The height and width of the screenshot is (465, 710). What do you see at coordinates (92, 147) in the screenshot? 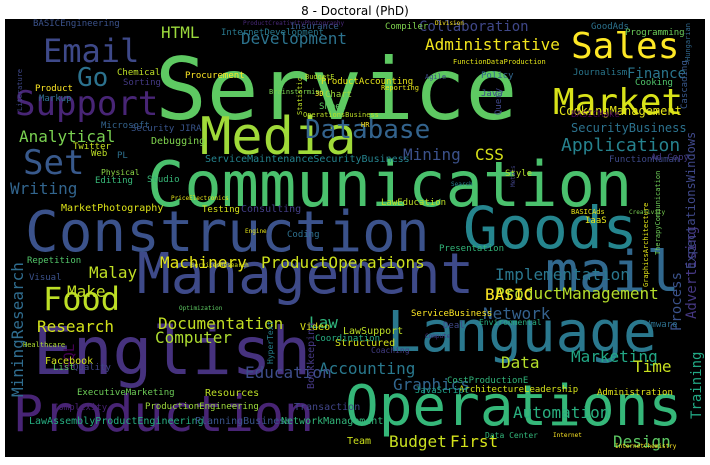
I see `word-twitter: Twitter` at bounding box center [92, 147].